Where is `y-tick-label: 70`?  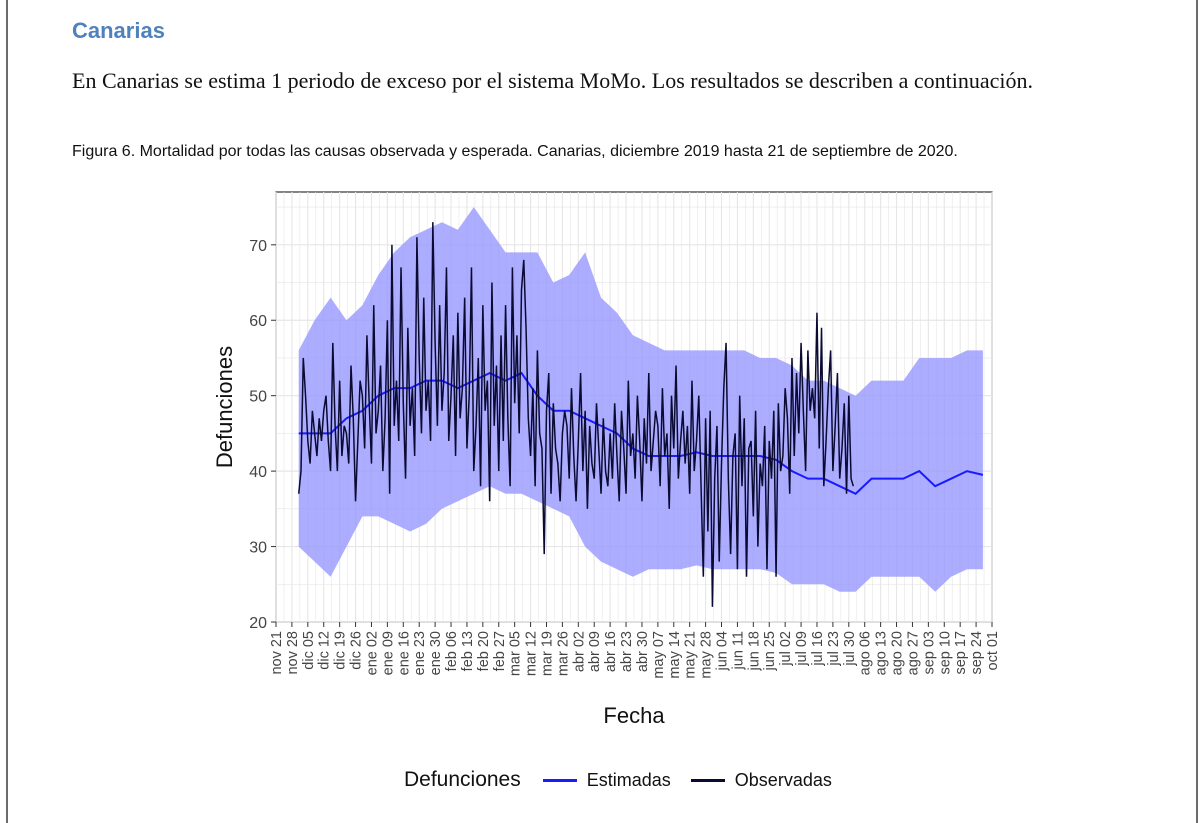
y-tick-label: 70 is located at coordinates (258, 246).